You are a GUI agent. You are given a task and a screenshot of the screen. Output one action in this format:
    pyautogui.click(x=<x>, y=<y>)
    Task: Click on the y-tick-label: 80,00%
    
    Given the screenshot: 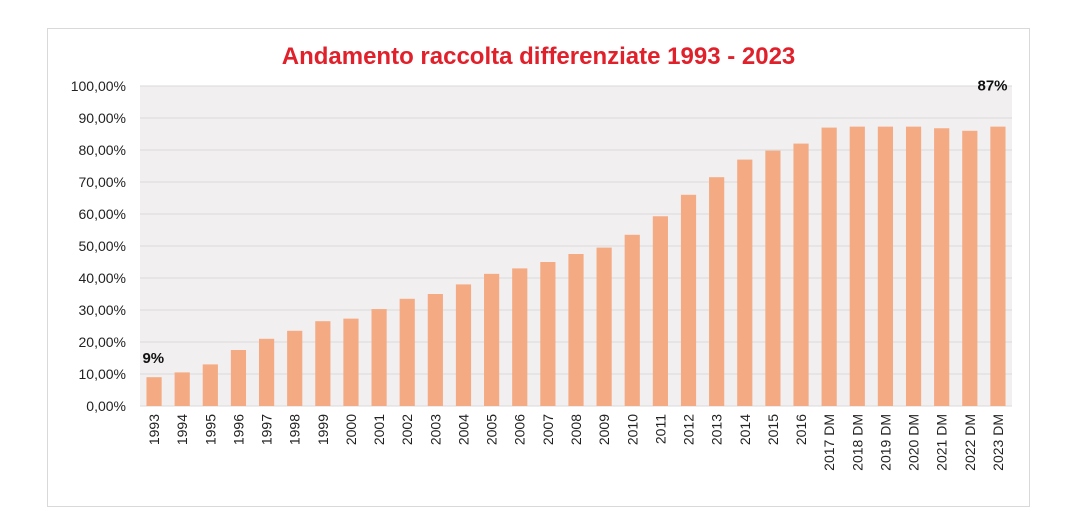 What is the action you would take?
    pyautogui.click(x=102, y=150)
    